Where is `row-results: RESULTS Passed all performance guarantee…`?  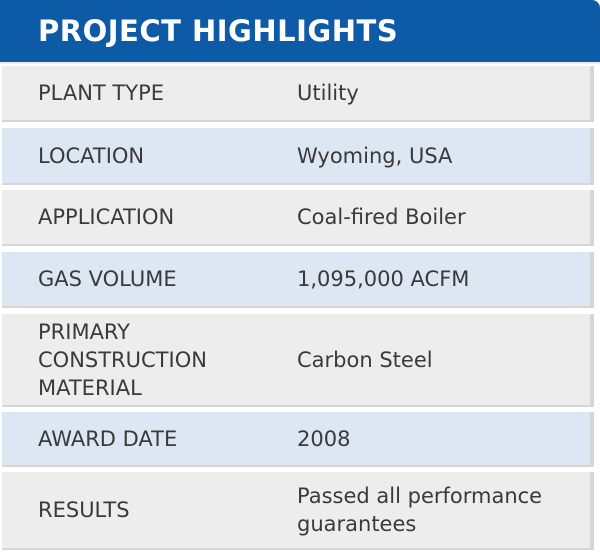
row-results: RESULTS Passed all performance guarantee… is located at coordinates (298, 511).